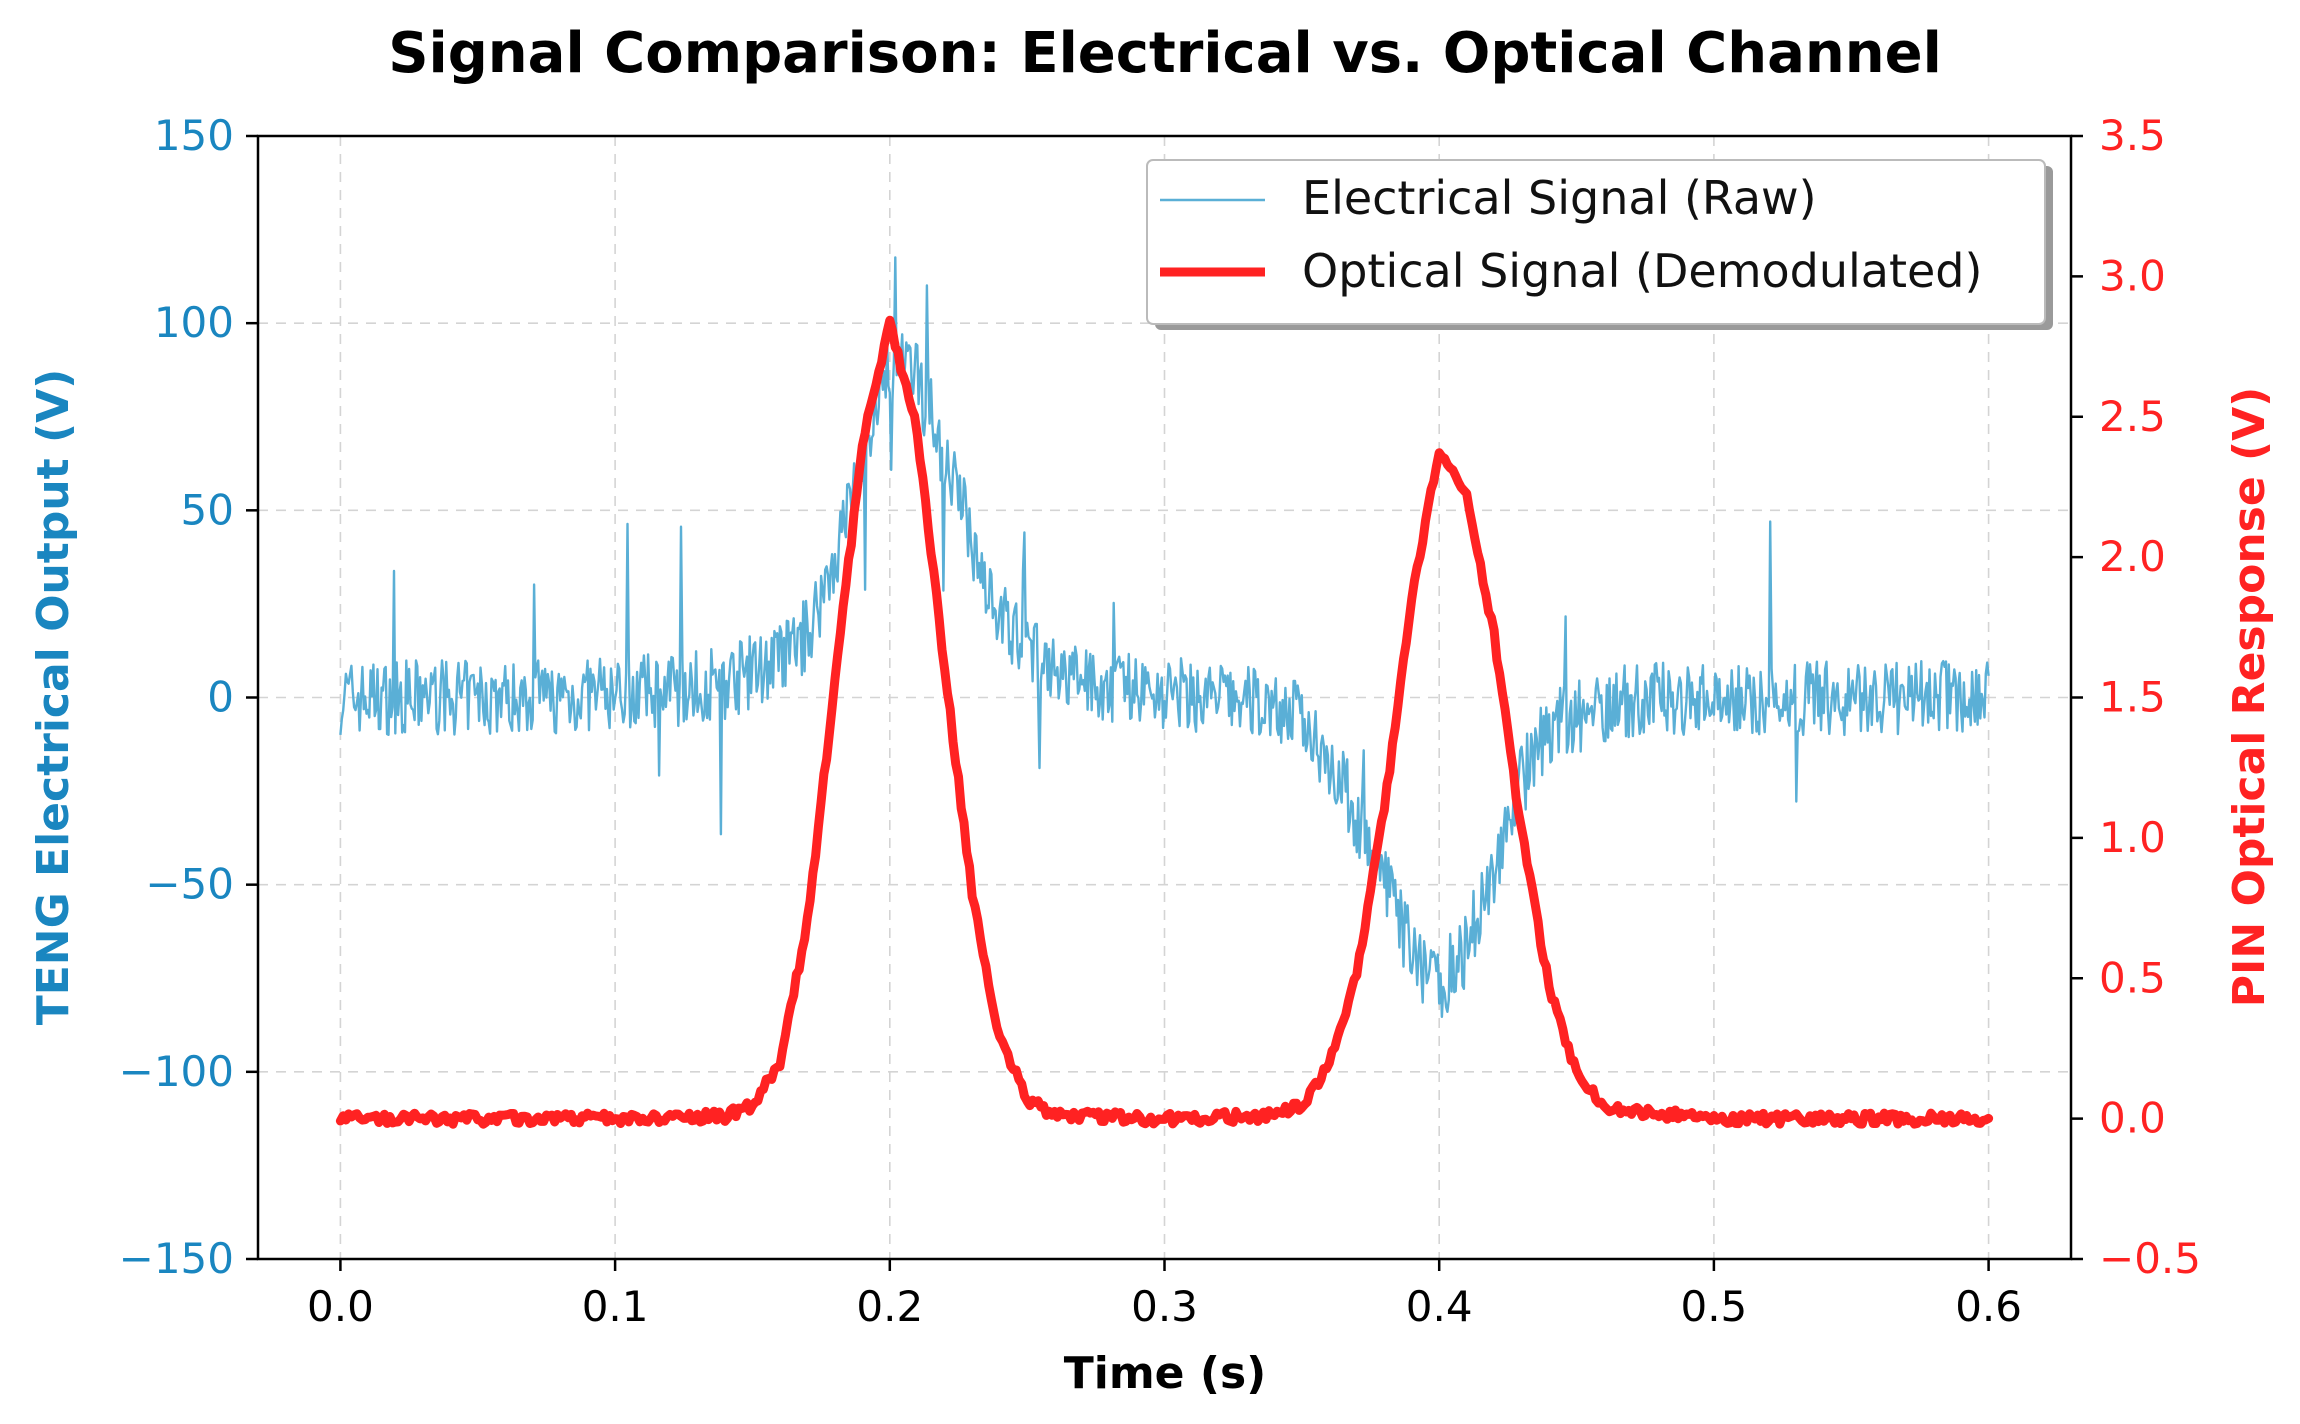 Image resolution: width=2300 pixels, height=1424 pixels. I want to click on legend-electrical-label: Electrical Signal (Raw), so click(1559, 198).